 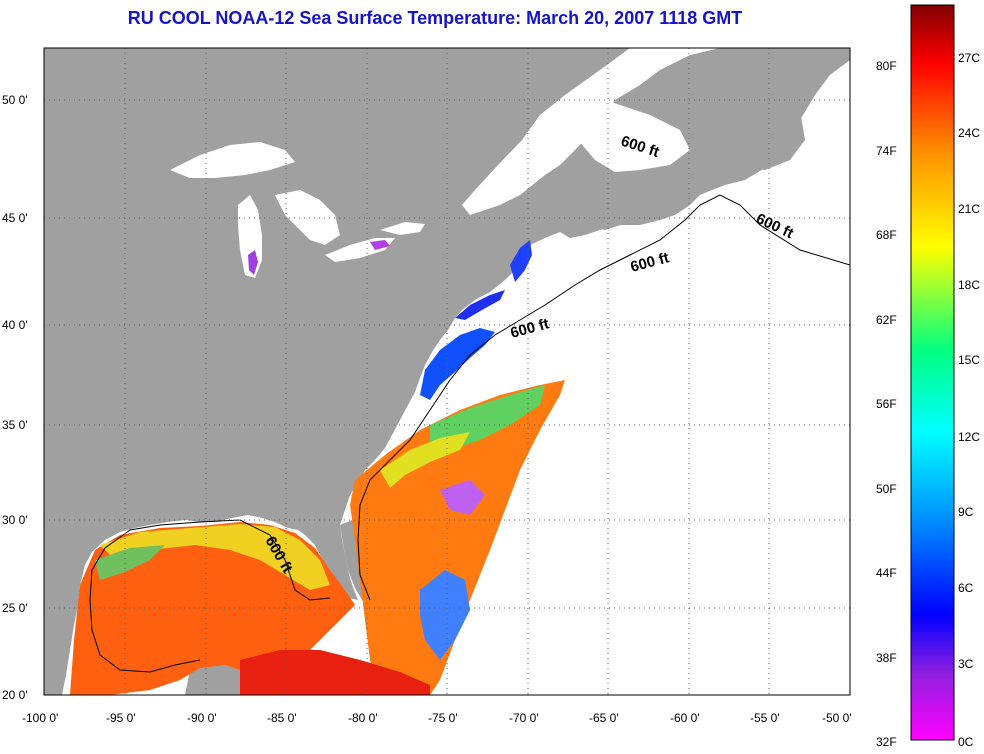 I want to click on sst-atlantic-cool-band, so click(x=487, y=417).